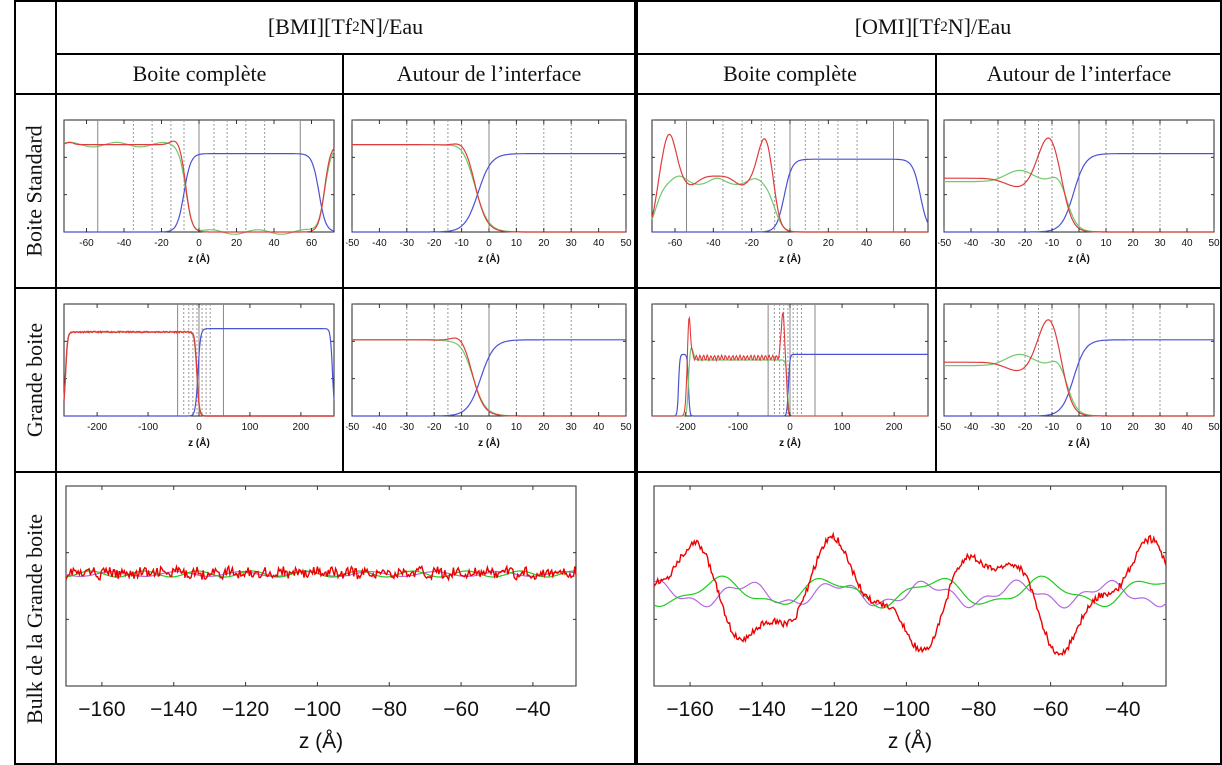 The height and width of the screenshot is (765, 1222). I want to click on border-left, so click(15, 382).